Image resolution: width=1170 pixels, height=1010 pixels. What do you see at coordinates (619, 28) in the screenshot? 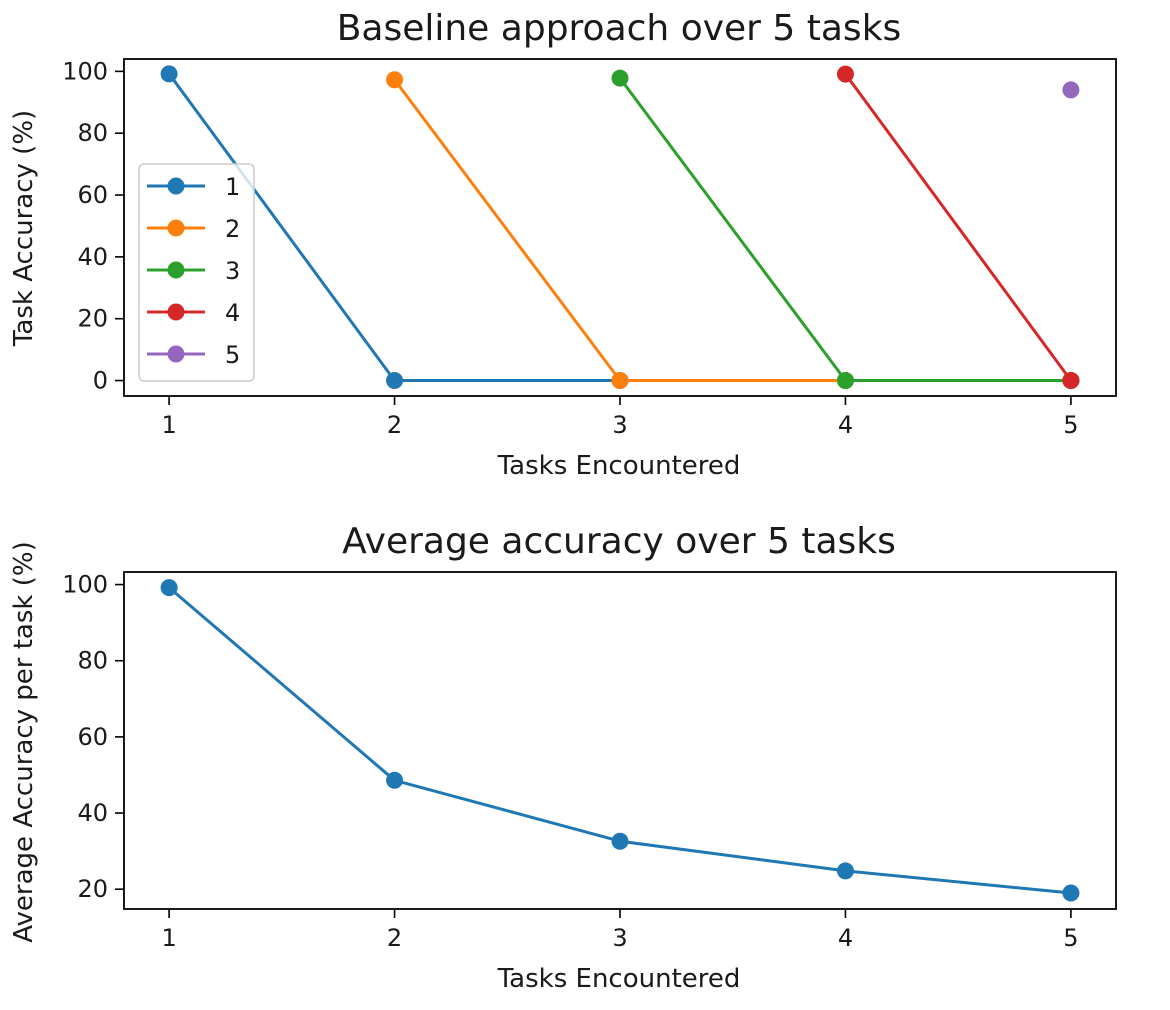
I see `chart-title: Baseline approach over 5 tasks` at bounding box center [619, 28].